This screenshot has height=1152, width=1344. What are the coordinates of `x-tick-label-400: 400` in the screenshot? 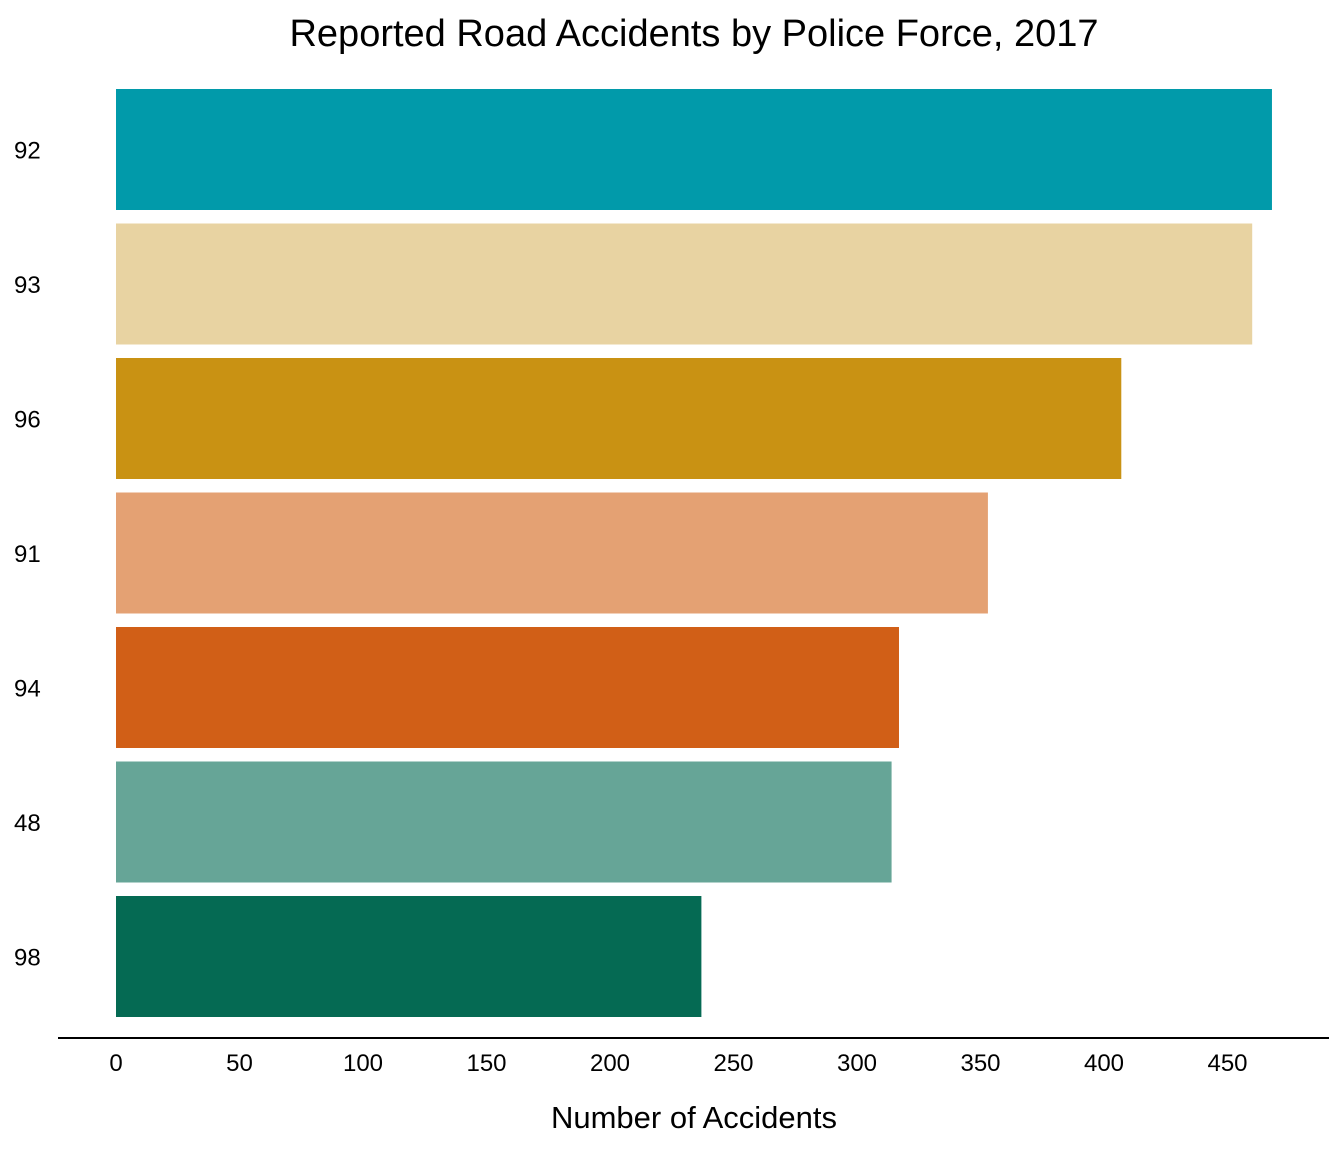 It's located at (1104, 1063).